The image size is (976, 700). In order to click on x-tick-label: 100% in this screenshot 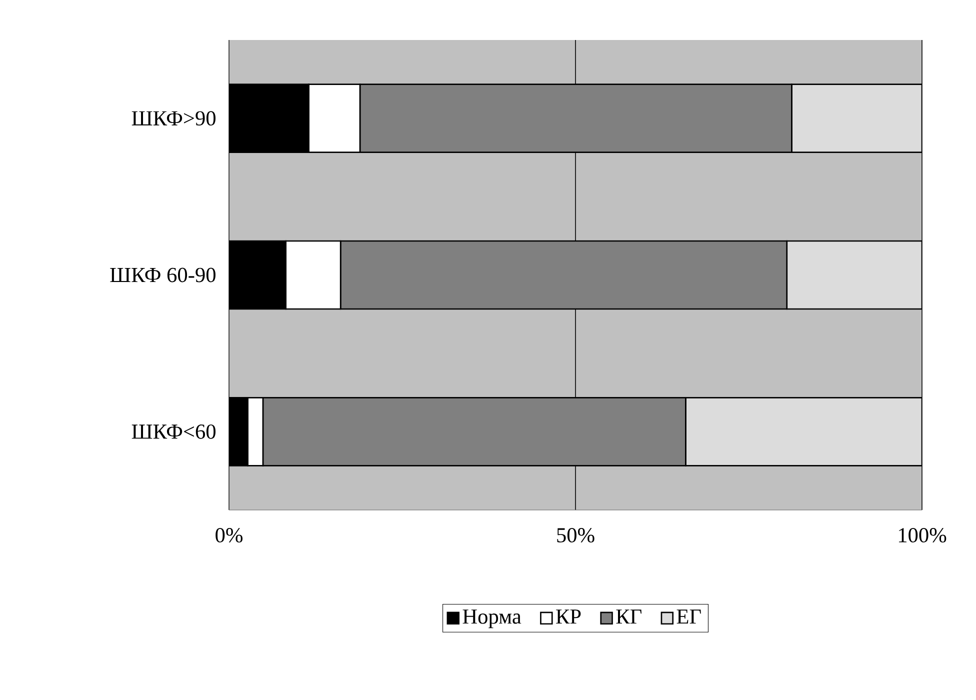, I will do `click(922, 535)`.